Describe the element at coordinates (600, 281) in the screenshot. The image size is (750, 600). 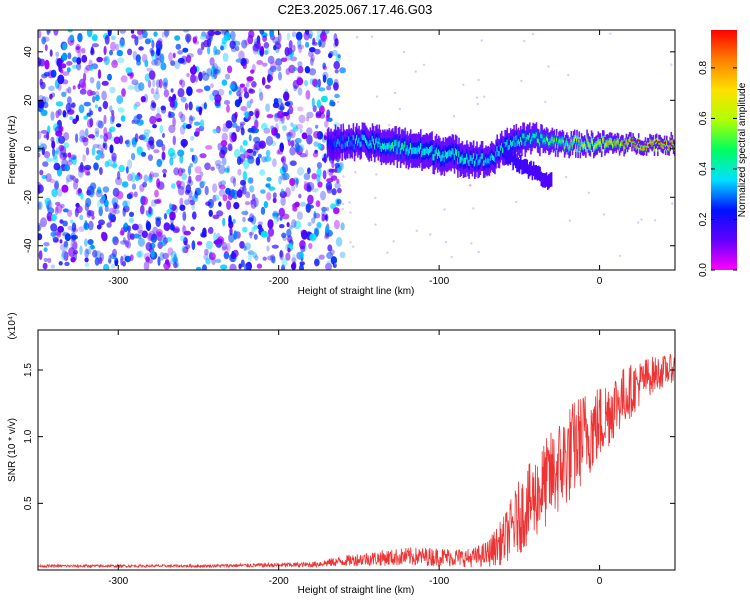
I see `x-tick-label: 0` at that location.